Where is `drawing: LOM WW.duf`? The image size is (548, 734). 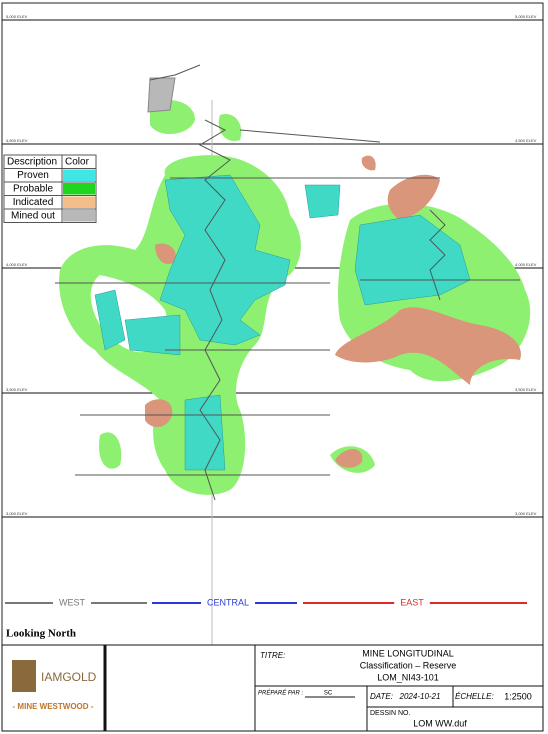 drawing: LOM WW.duf is located at coordinates (440, 723).